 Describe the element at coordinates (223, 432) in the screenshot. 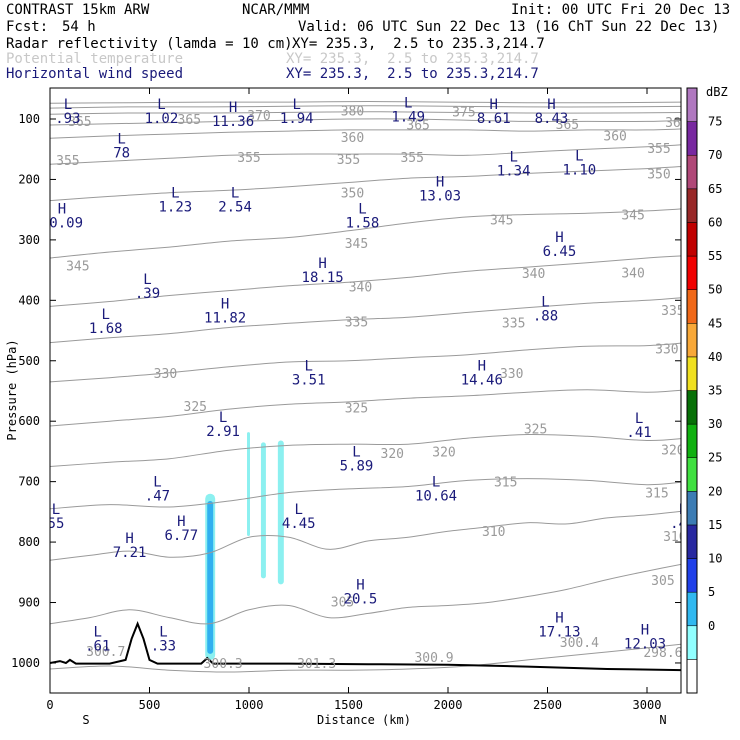

I see `wind-extremum-value: 2.91` at that location.